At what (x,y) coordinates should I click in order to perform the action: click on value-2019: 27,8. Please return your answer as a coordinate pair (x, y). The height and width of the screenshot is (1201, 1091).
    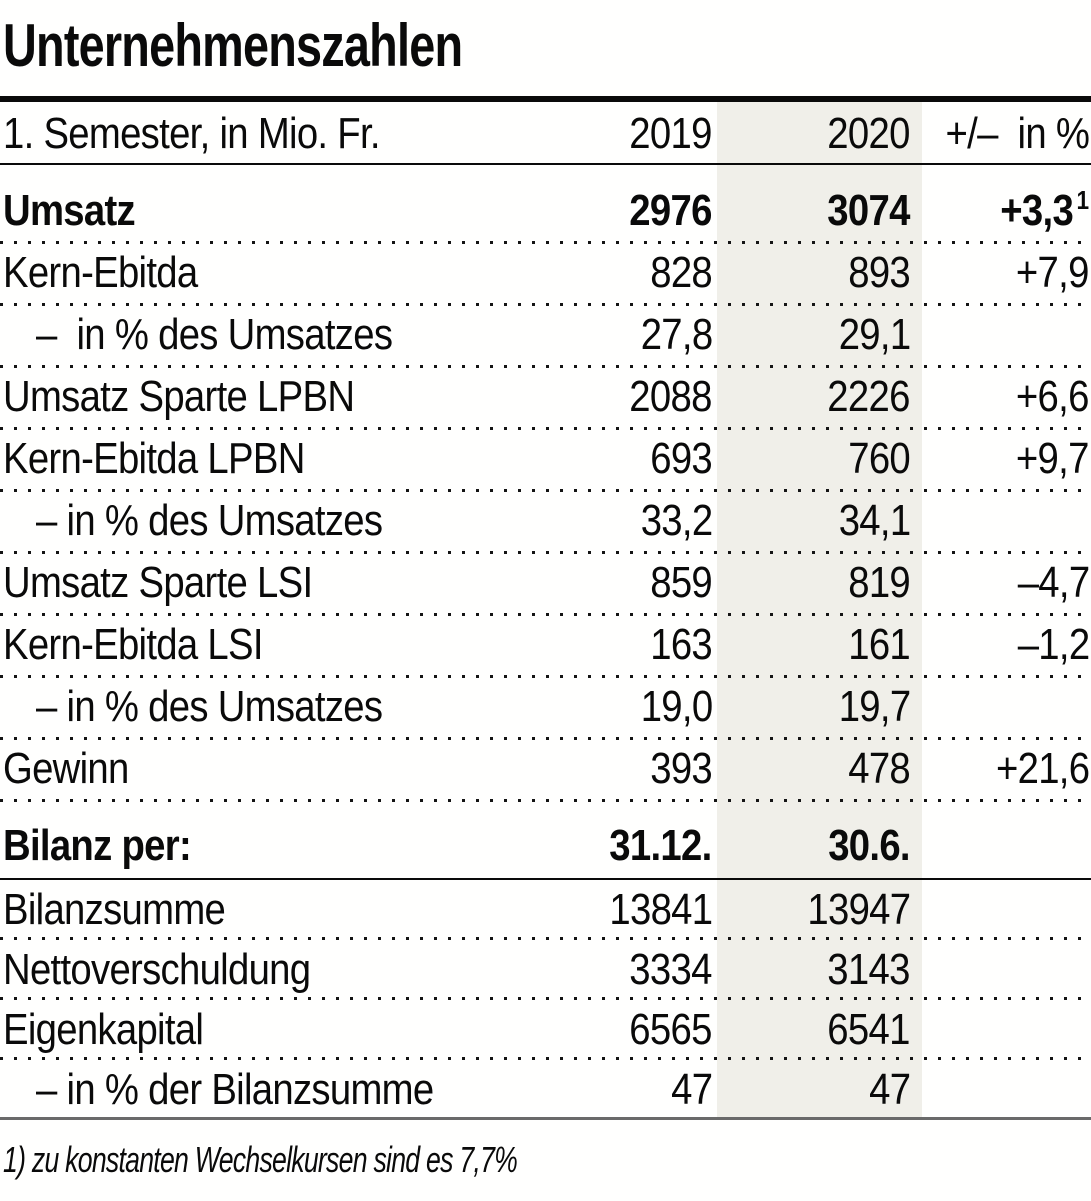
    Looking at the image, I should click on (676, 334).